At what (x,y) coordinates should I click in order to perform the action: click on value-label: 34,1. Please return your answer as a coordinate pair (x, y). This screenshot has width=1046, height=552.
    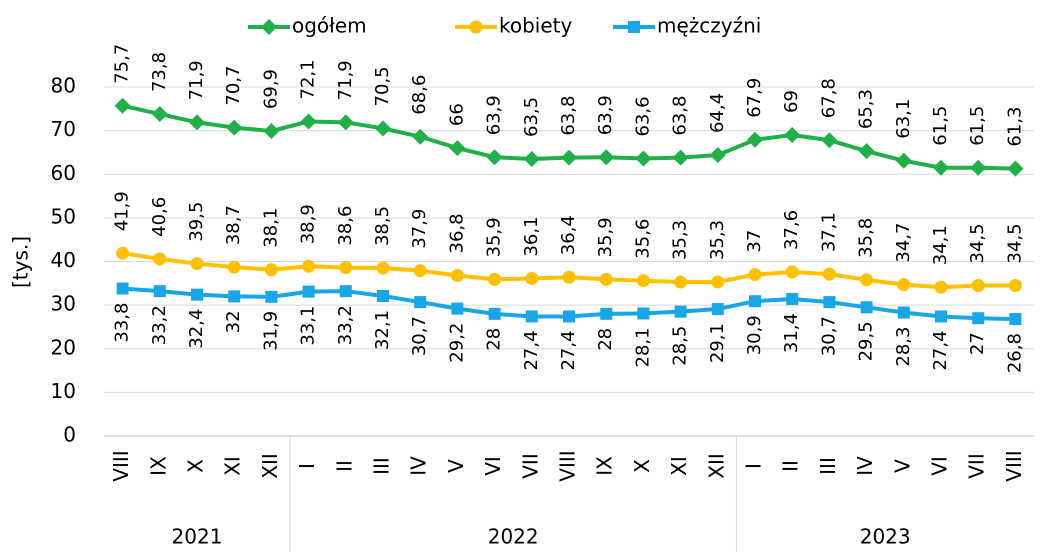
    Looking at the image, I should click on (940, 245).